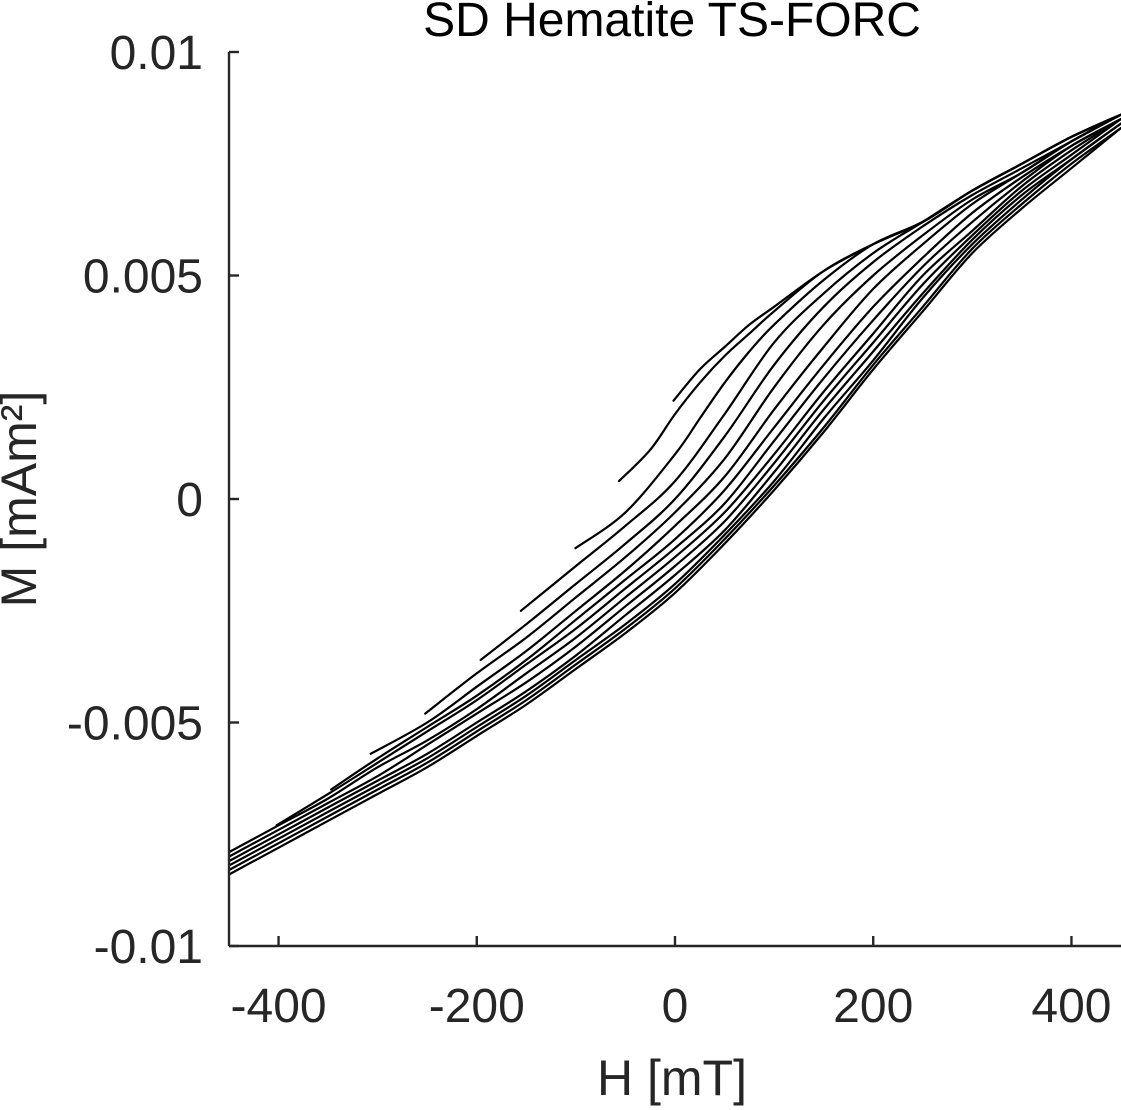  I want to click on y-tick-label: -0.005, so click(135, 724).